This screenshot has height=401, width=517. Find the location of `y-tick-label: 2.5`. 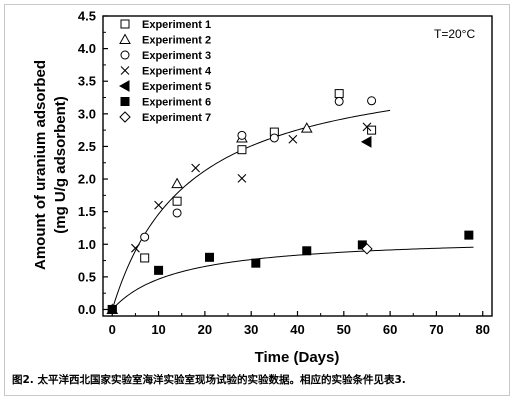

y-tick-label: 2.5 is located at coordinates (87, 146).